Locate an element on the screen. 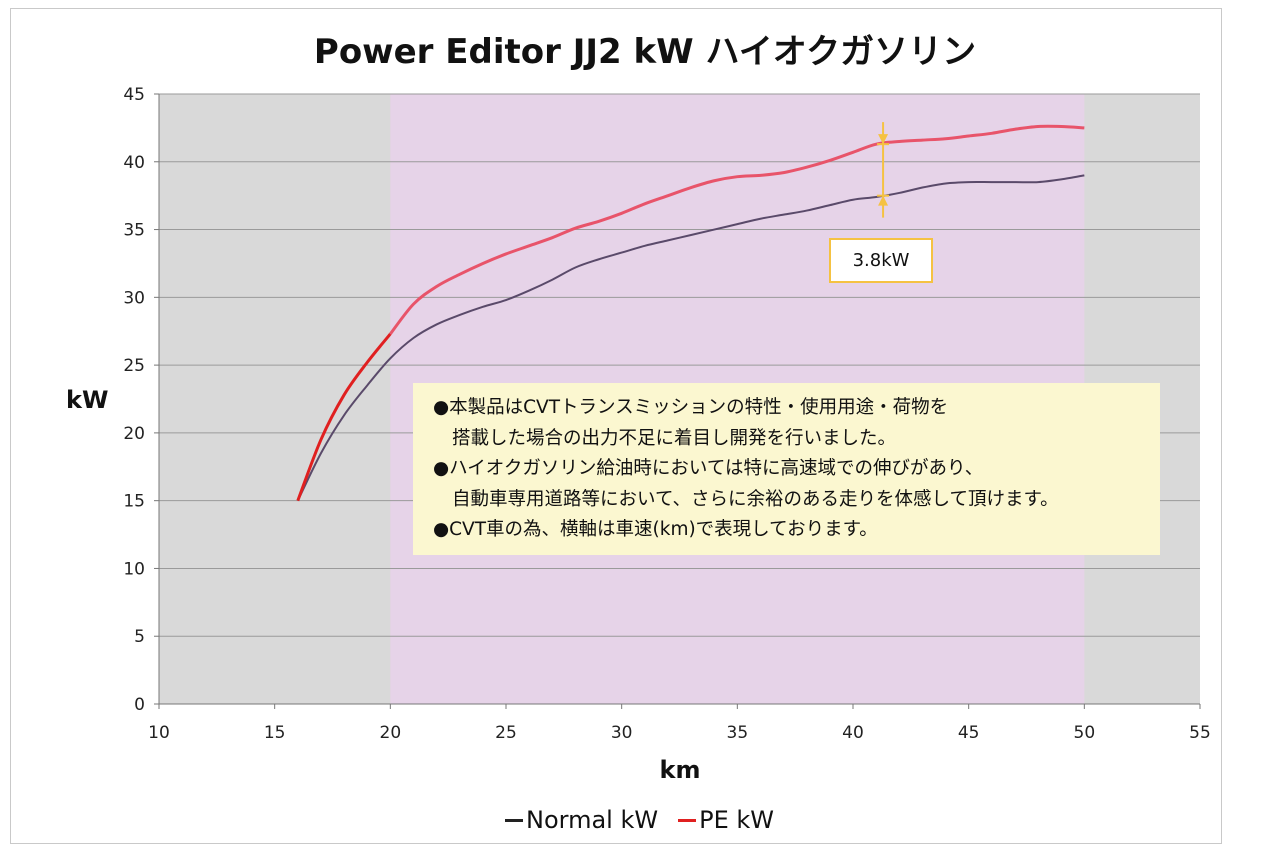  x-tick-label-20: 20 is located at coordinates (391, 733).